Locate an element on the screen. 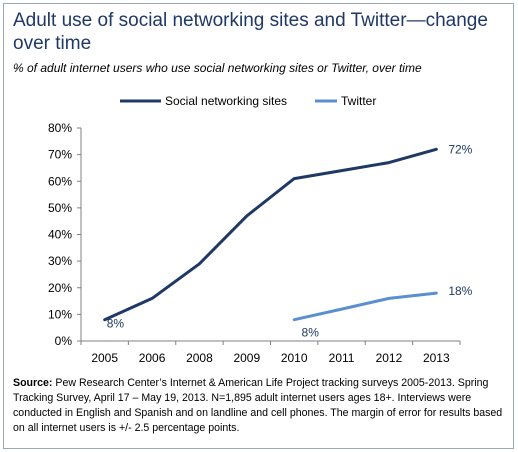 This screenshot has width=518, height=452. legend-label: Twitter is located at coordinates (358, 101).